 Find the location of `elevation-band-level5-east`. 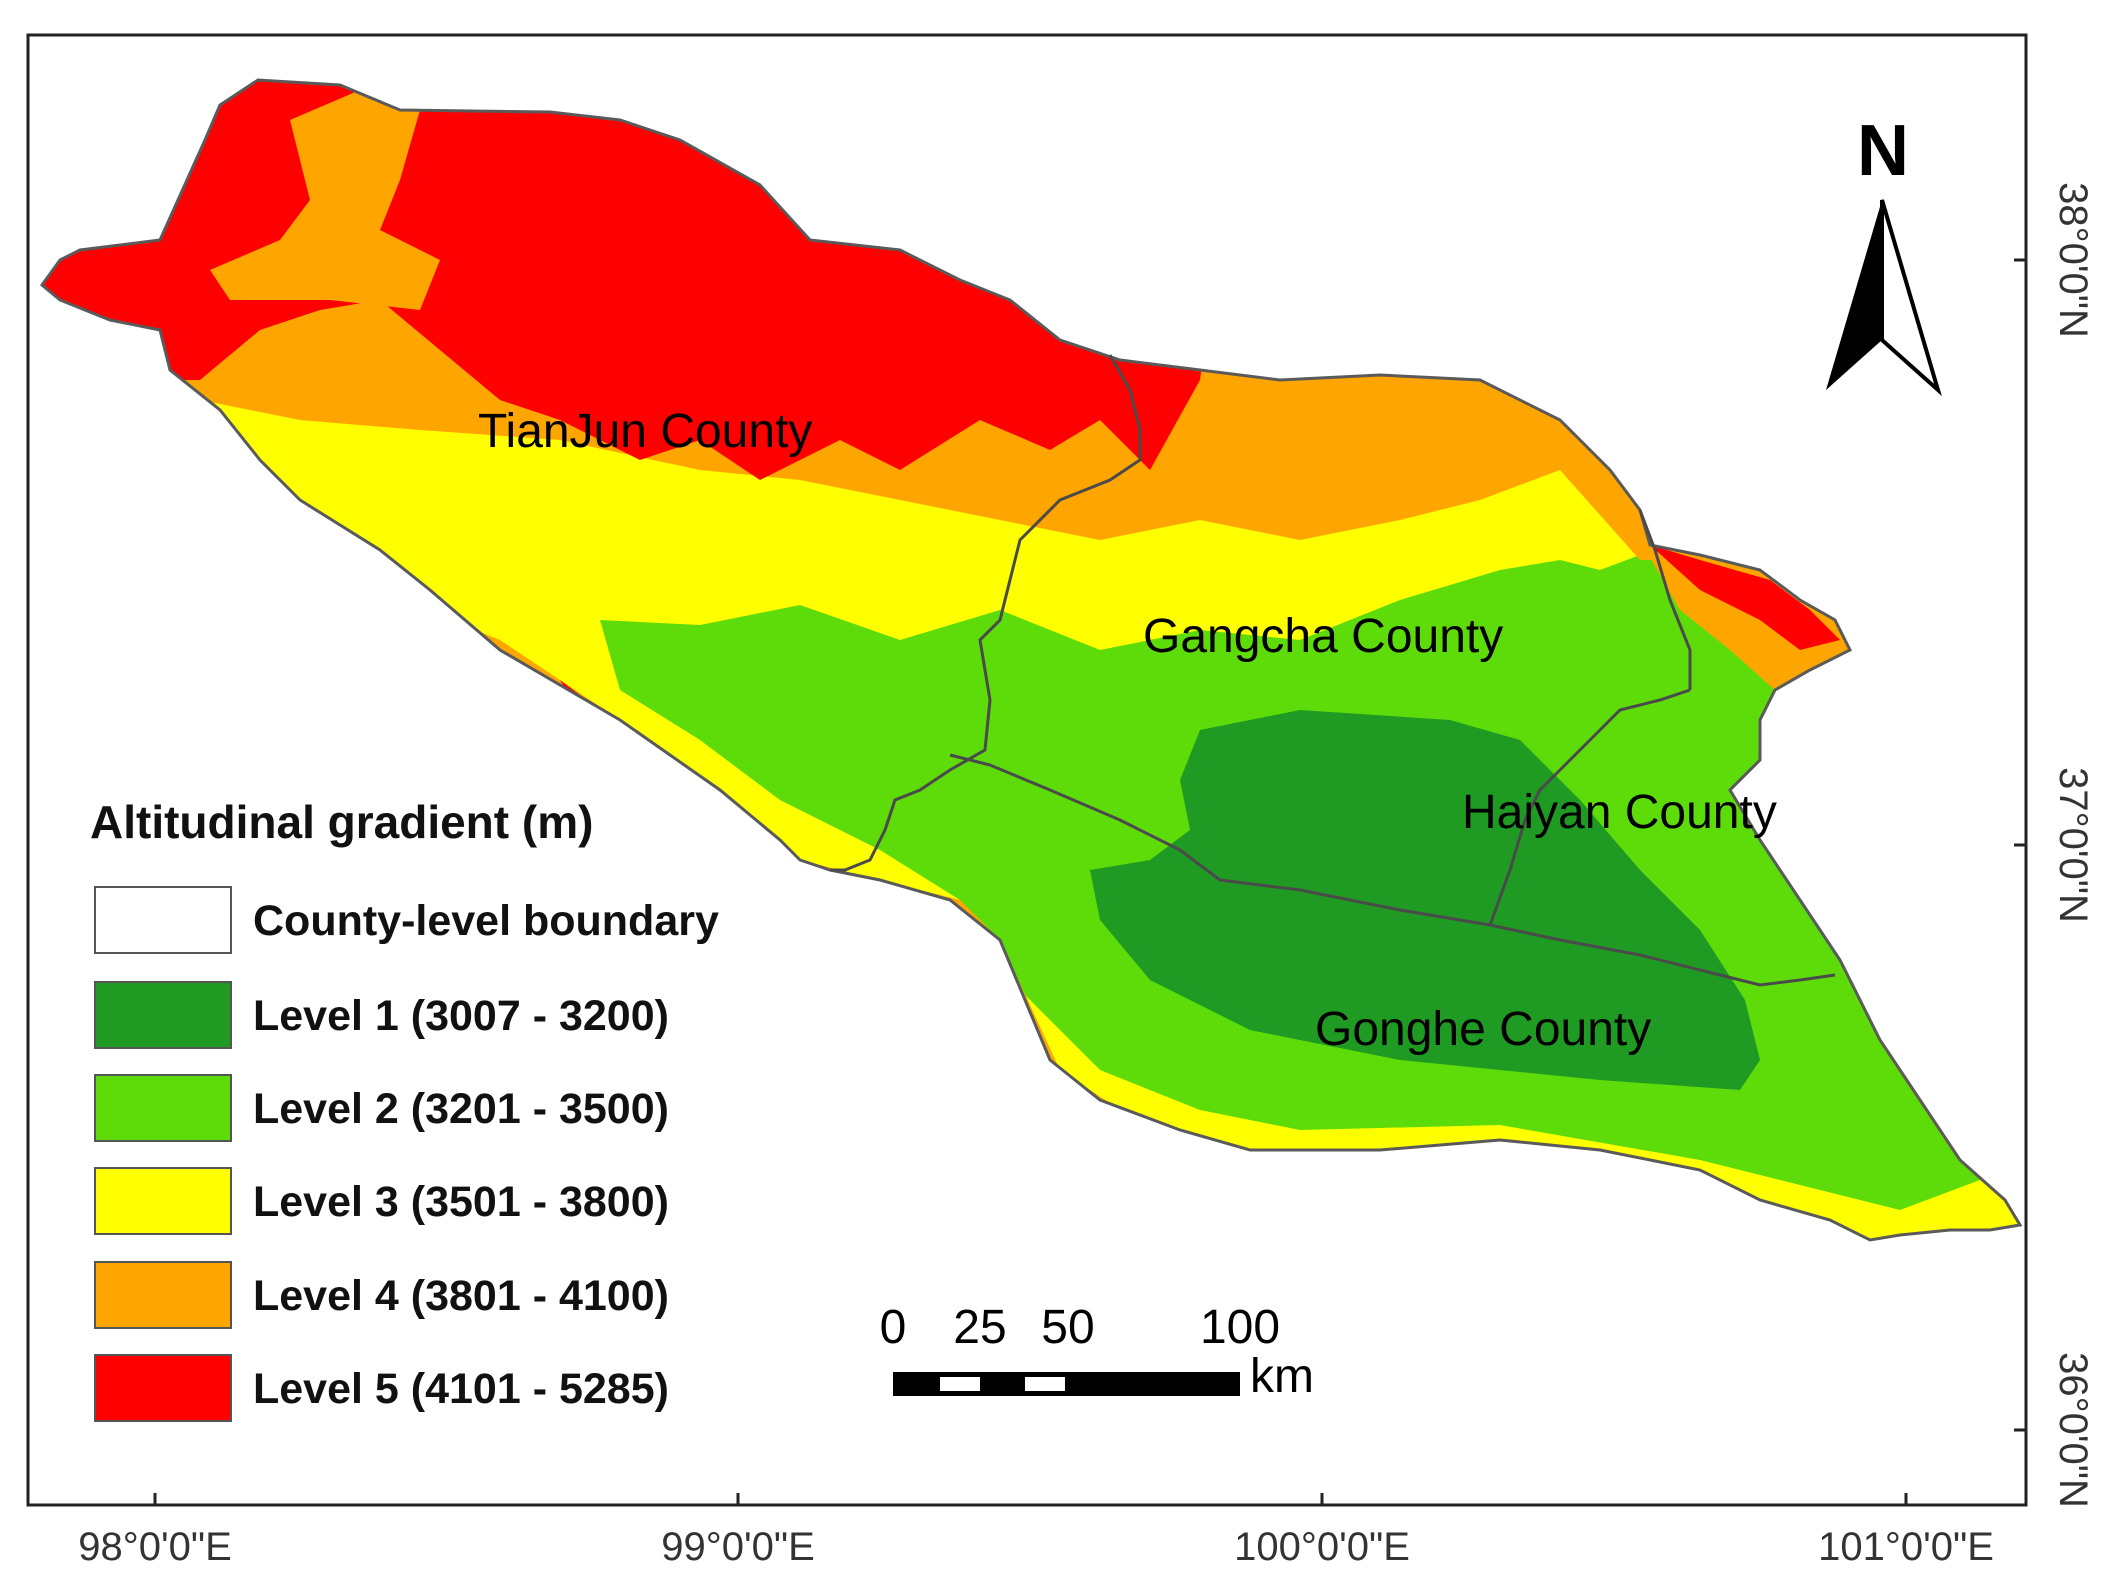

elevation-band-level5-east is located at coordinates (1745, 597).